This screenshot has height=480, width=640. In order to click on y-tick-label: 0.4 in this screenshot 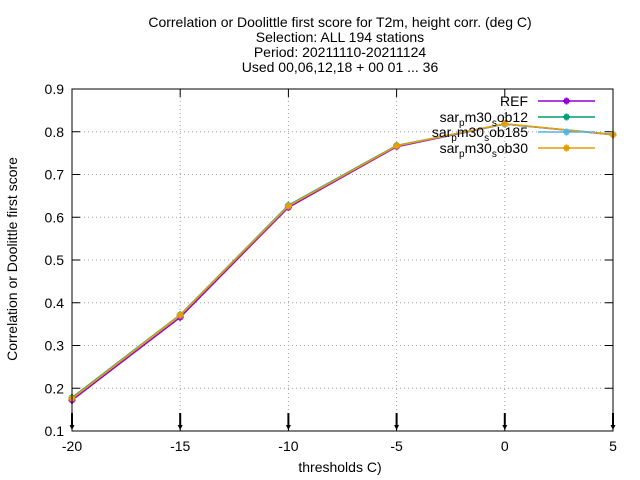, I will do `click(55, 303)`.